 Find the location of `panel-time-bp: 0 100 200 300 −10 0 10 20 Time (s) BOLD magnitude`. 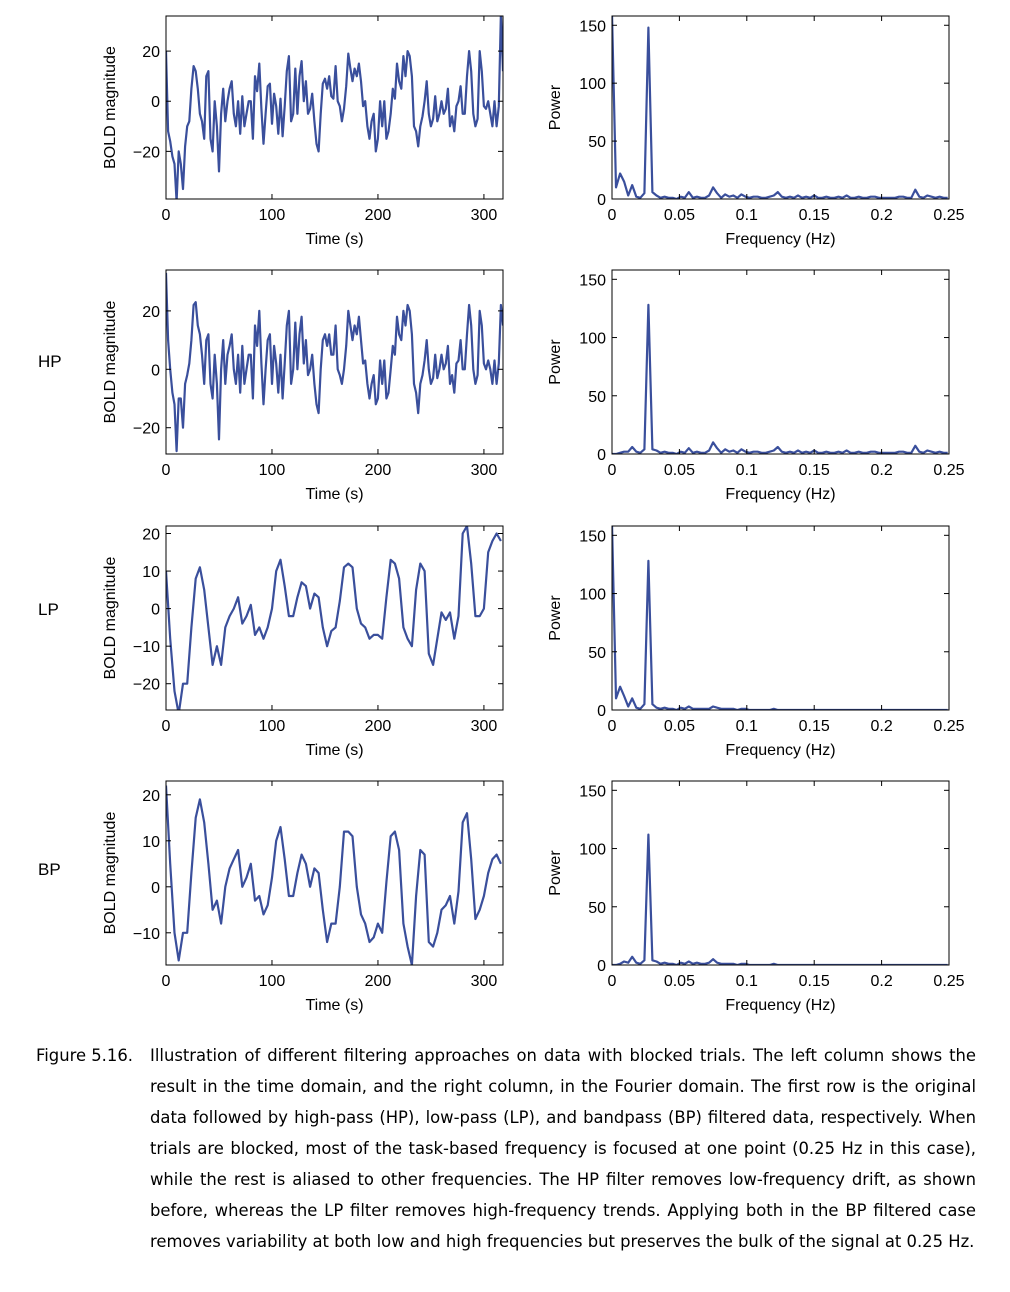

panel-time-bp: 0 100 200 300 −10 0 10 20 Time (s) BOLD magnitude is located at coordinates (303, 897).